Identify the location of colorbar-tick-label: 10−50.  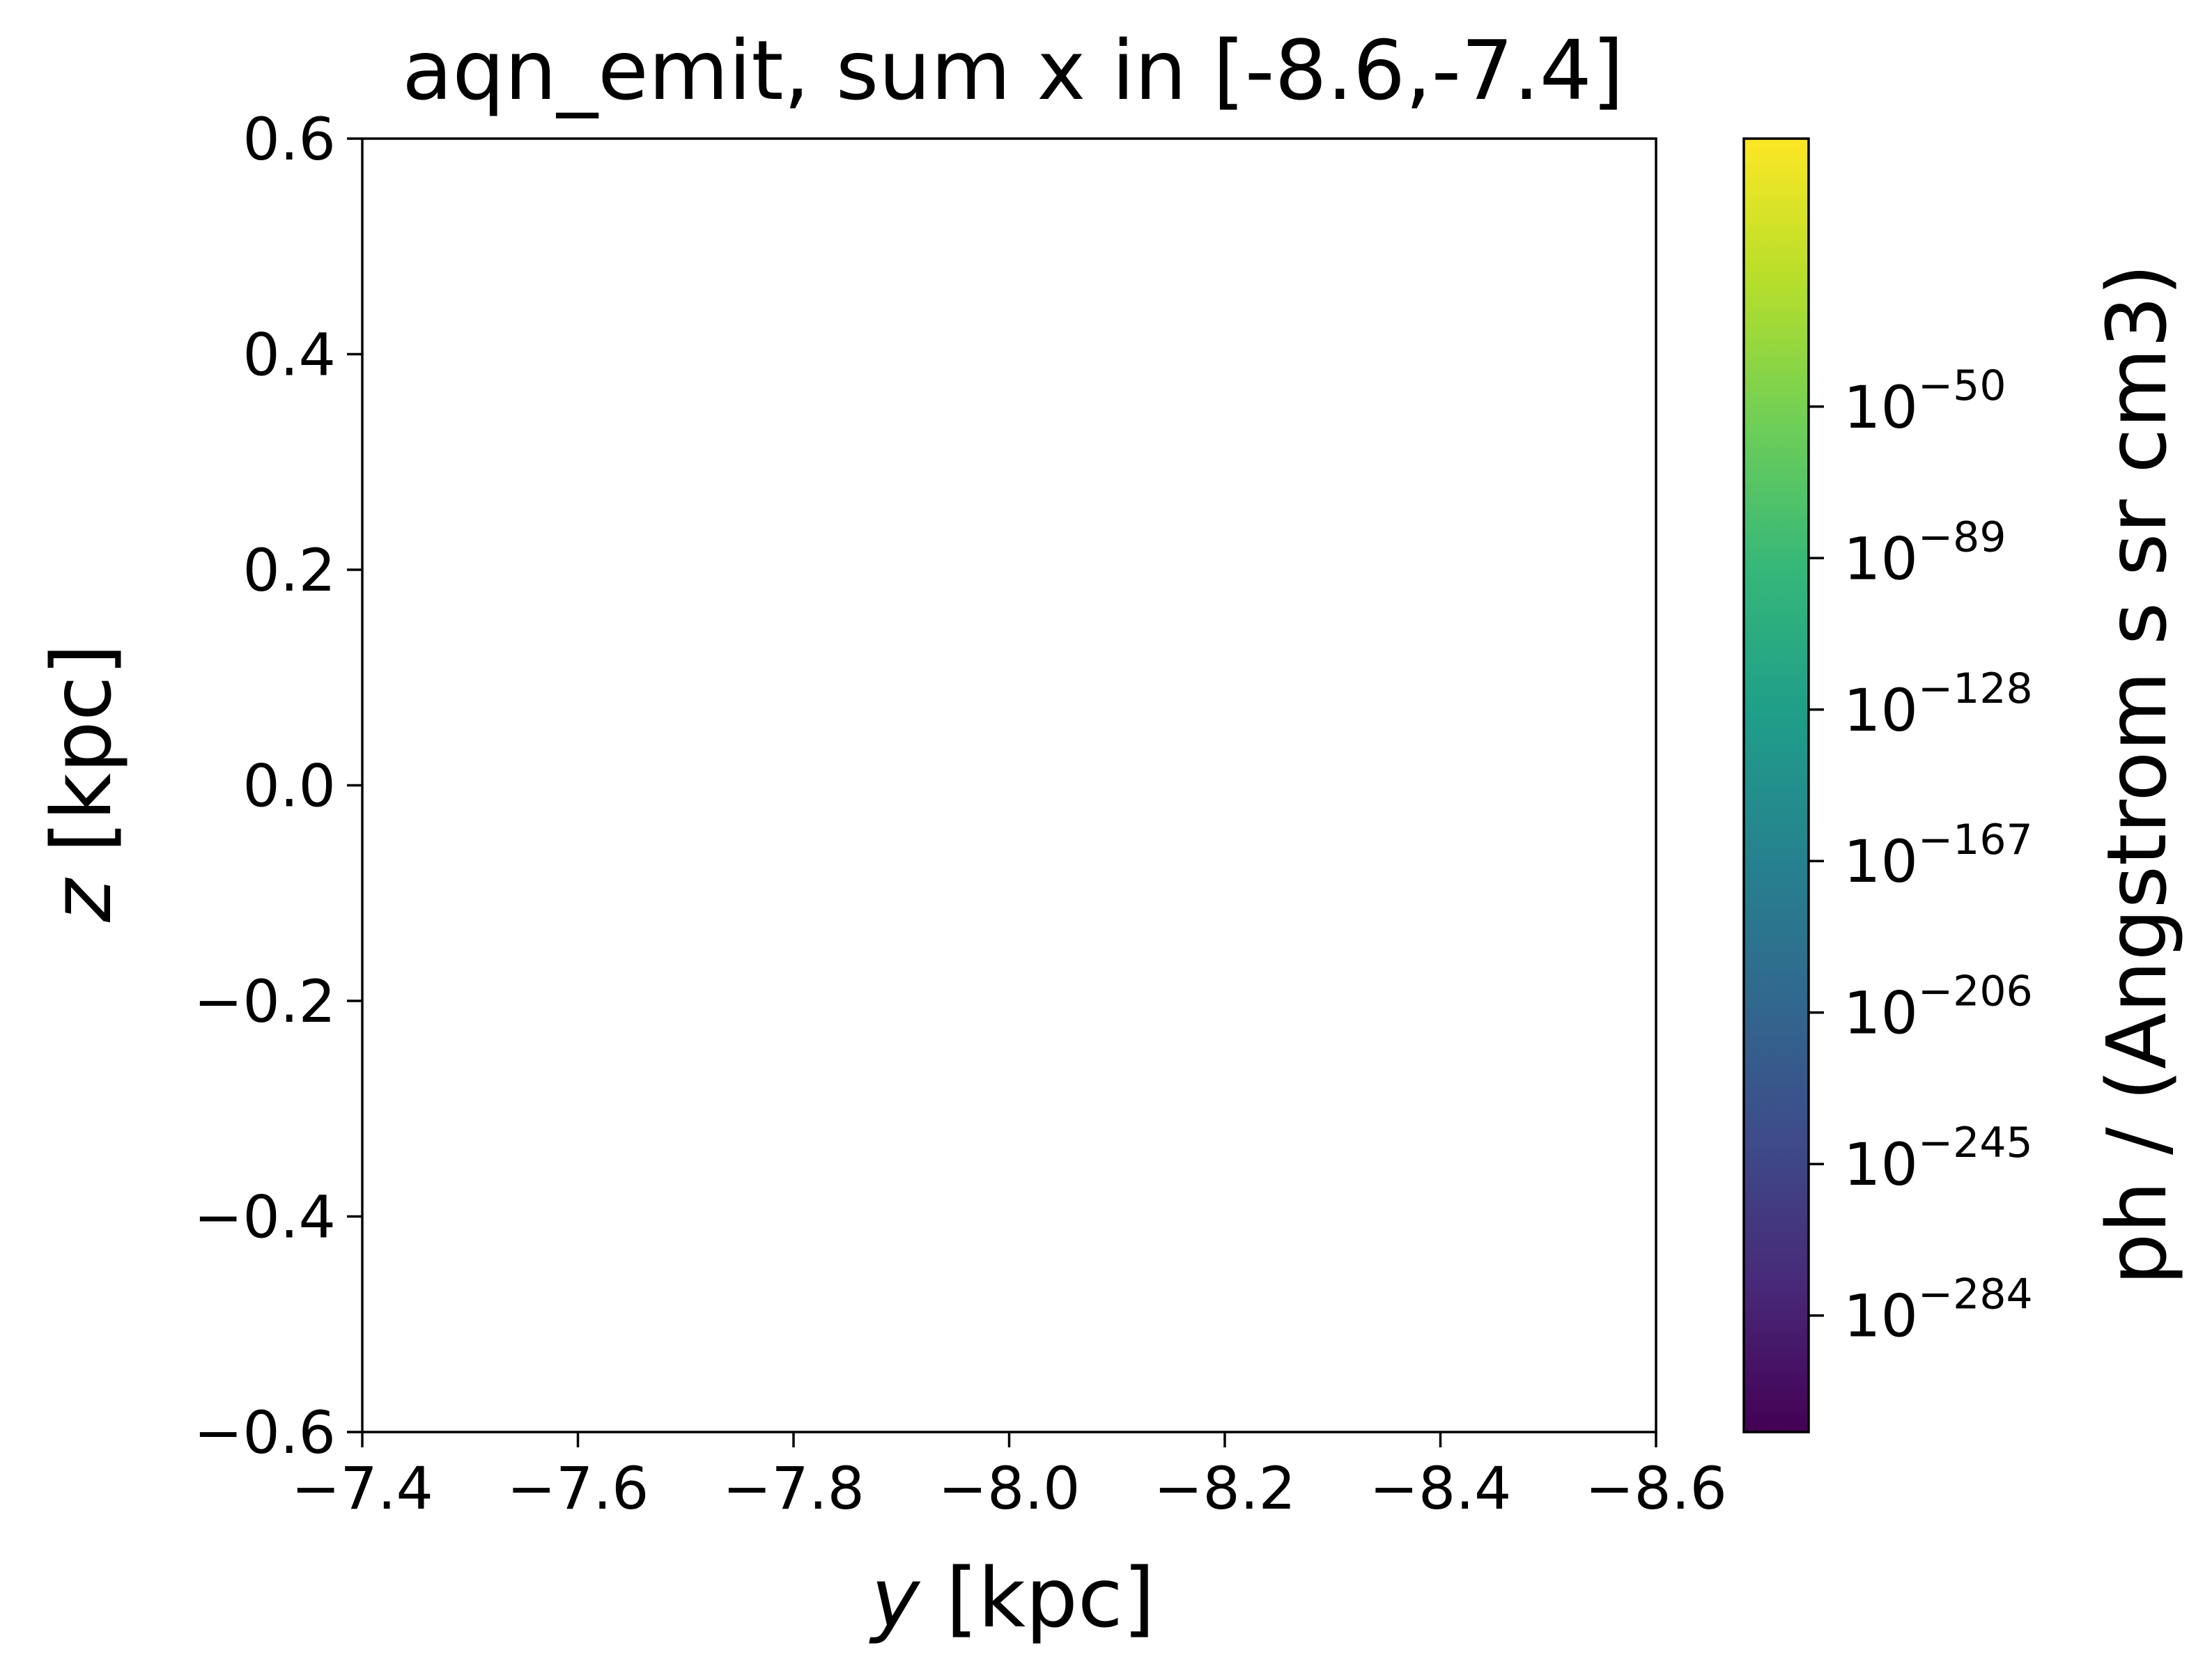
(1924, 401).